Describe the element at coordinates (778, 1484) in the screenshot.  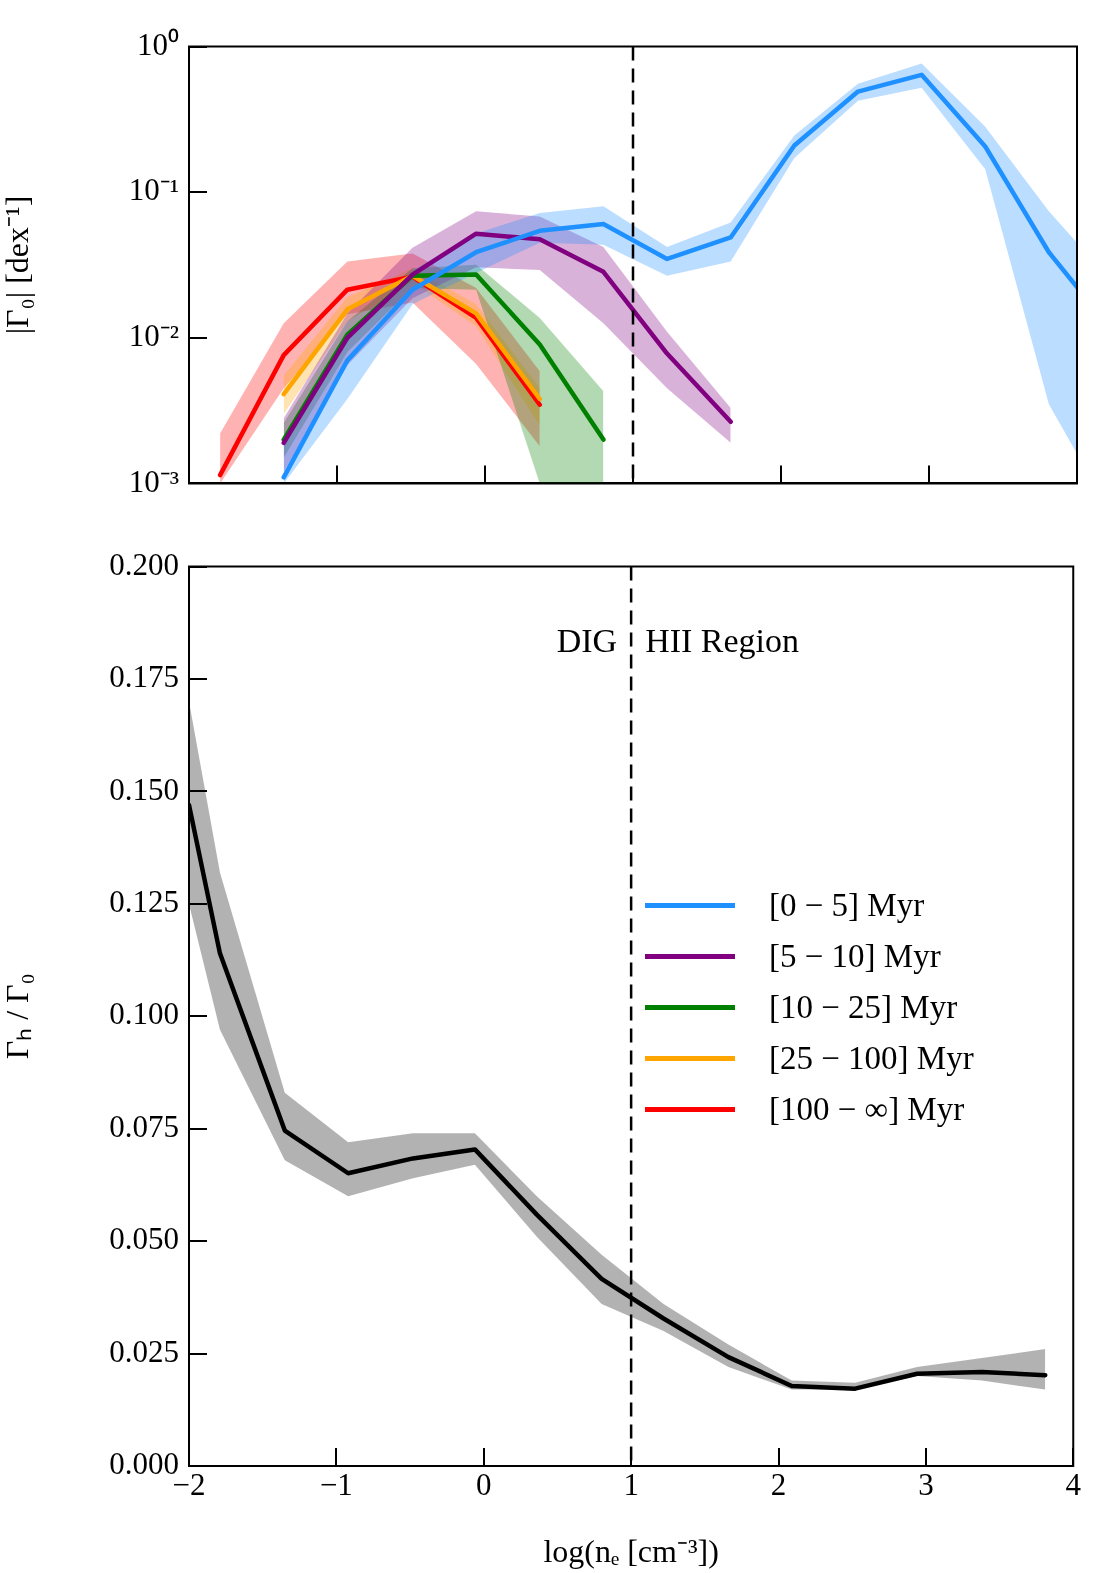
I see `x-tick-label: 2` at that location.